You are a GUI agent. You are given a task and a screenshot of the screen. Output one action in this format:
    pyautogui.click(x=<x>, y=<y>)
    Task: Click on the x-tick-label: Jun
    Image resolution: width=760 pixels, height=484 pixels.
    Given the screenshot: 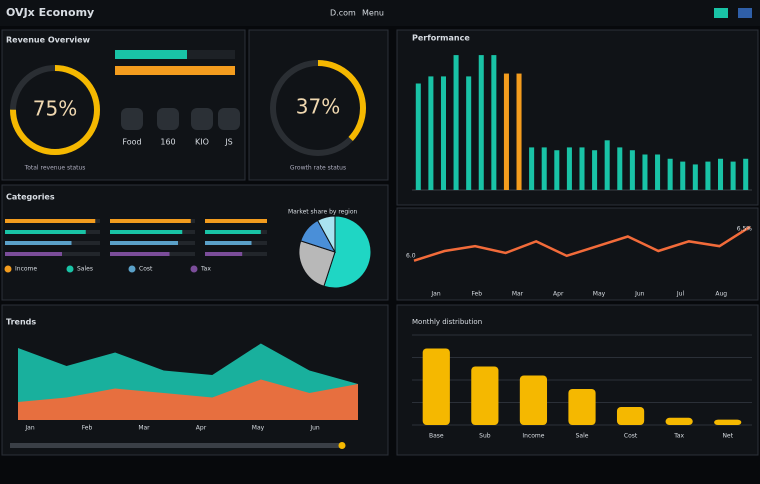 What is the action you would take?
    pyautogui.click(x=639, y=294)
    